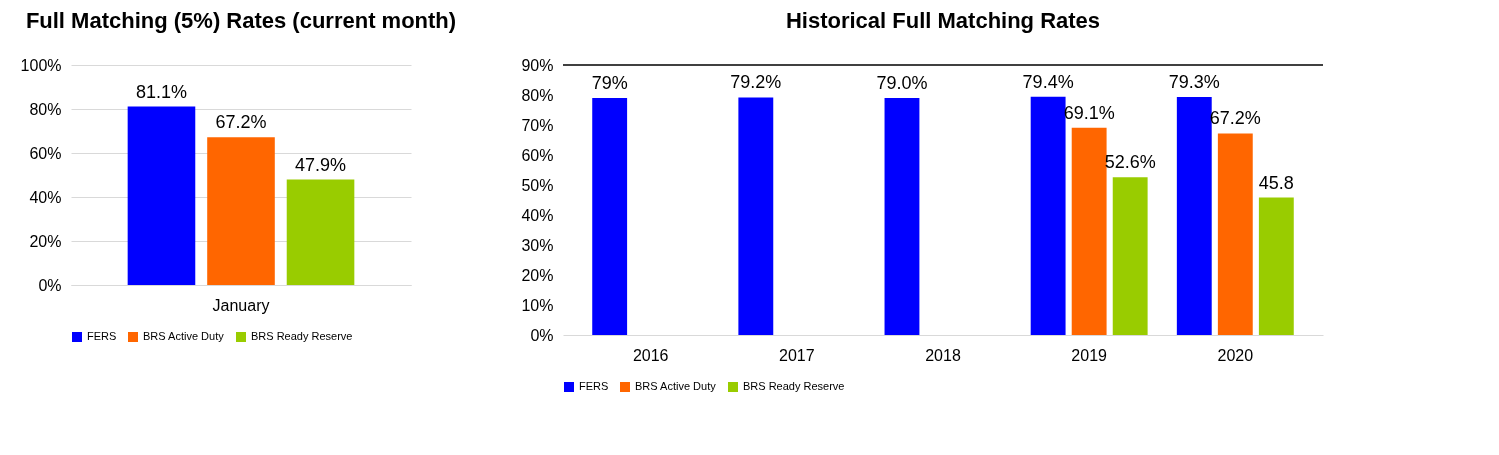 The image size is (1499, 455). I want to click on y-tick-label: 50%, so click(537, 185).